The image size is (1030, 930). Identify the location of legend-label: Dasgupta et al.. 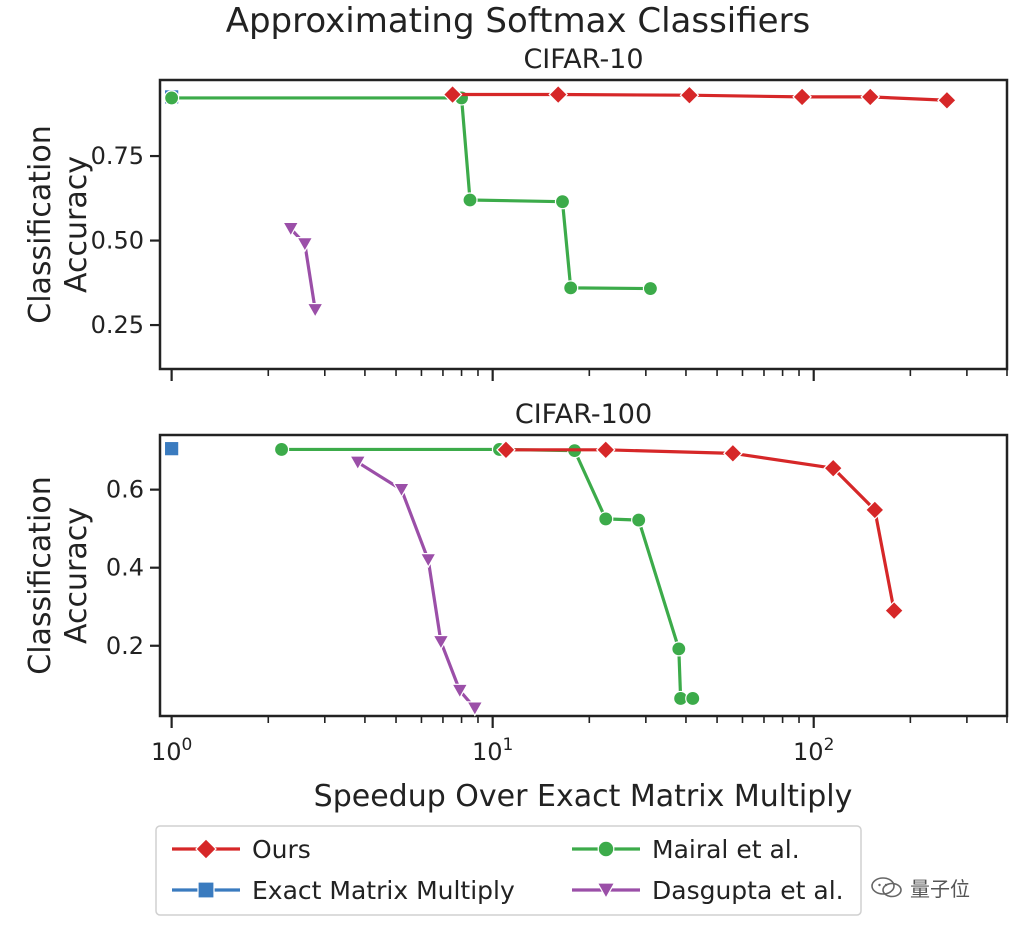
(748, 890).